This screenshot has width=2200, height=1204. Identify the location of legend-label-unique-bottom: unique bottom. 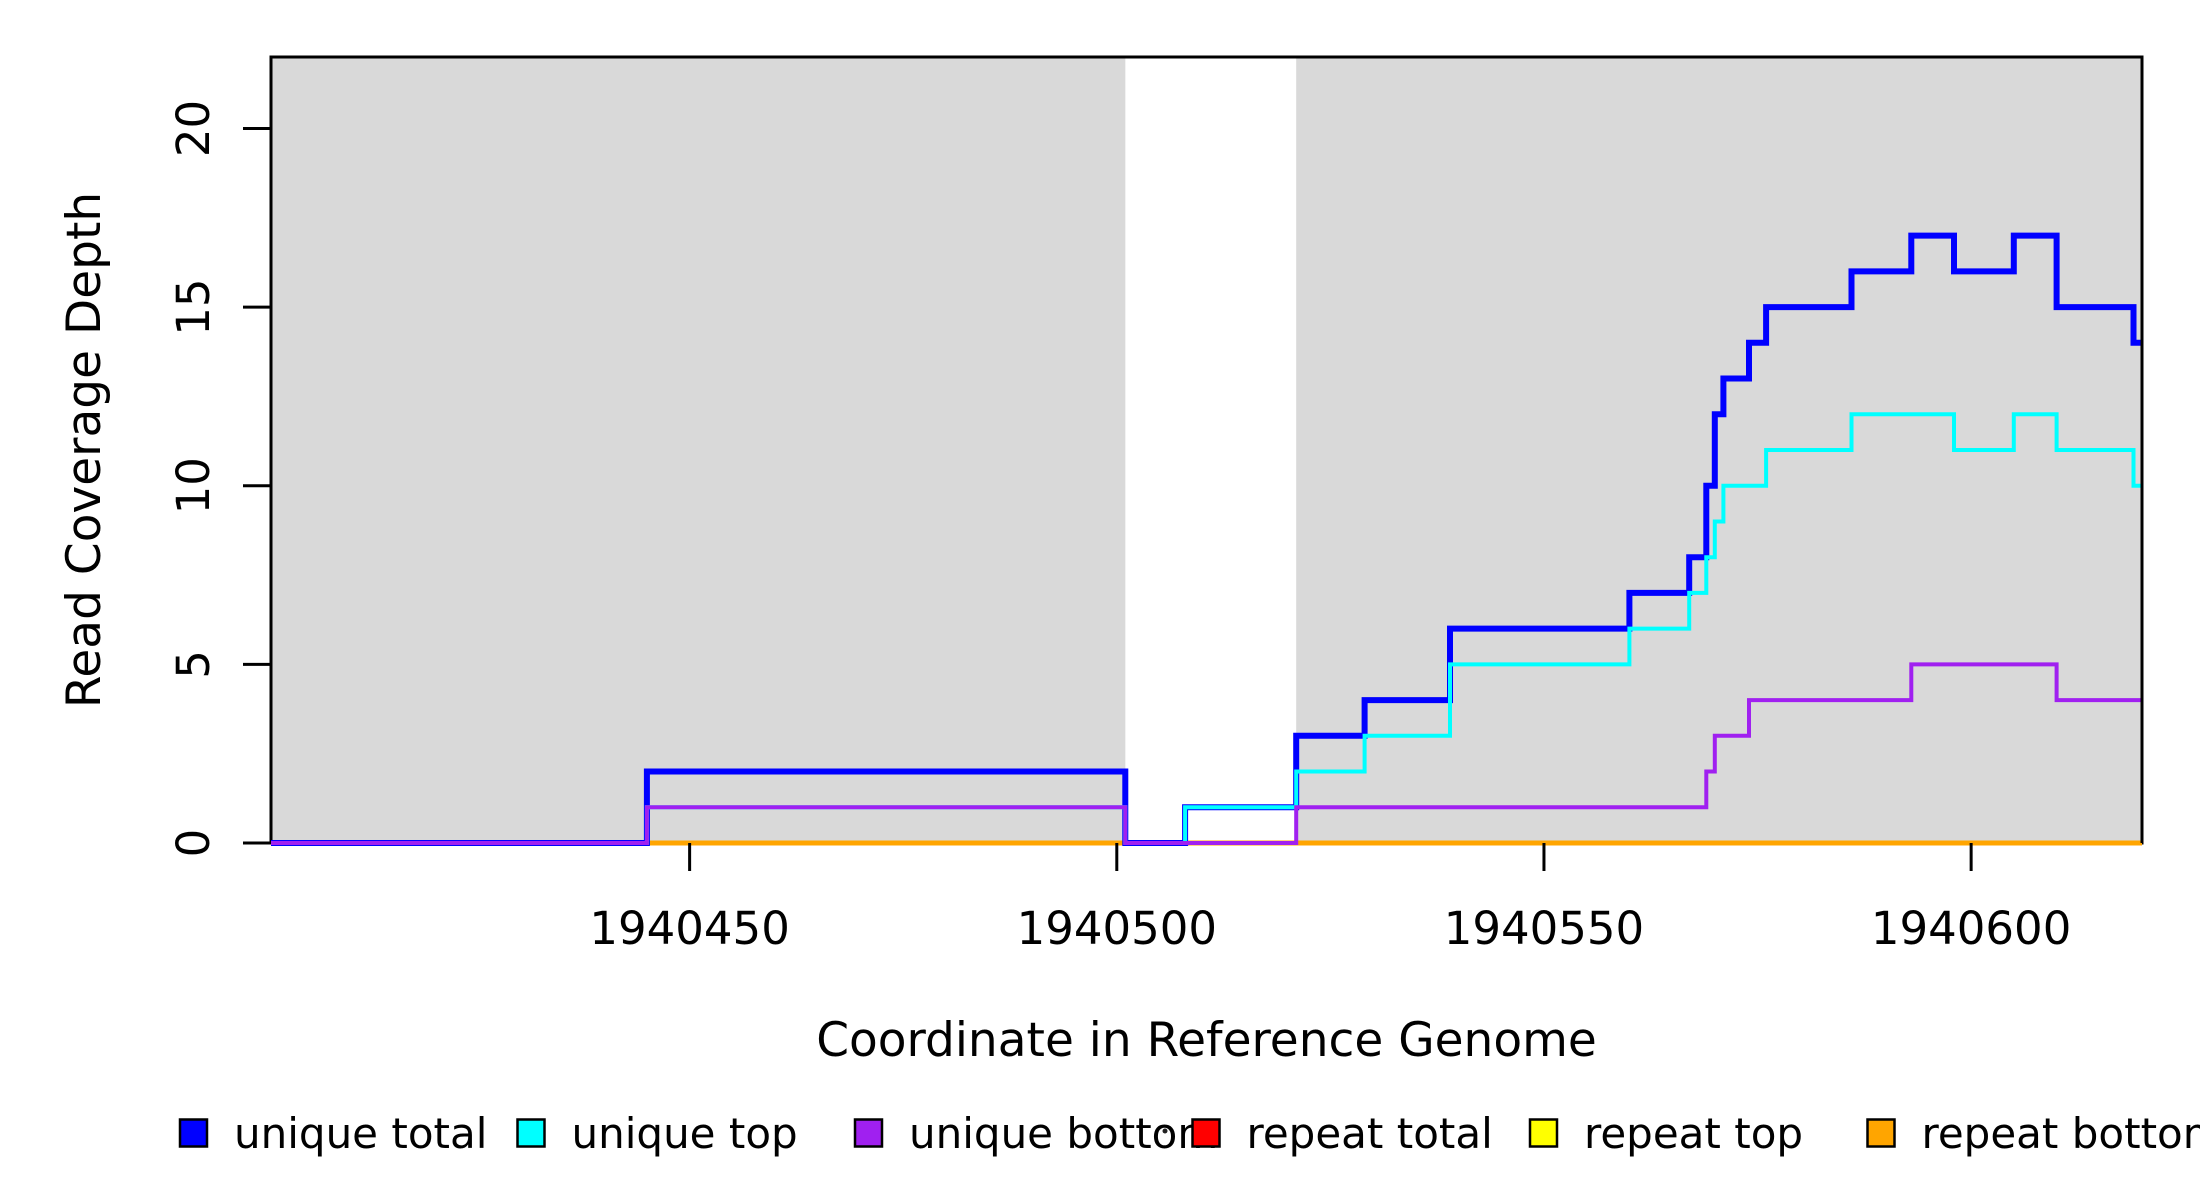
(1063, 1133).